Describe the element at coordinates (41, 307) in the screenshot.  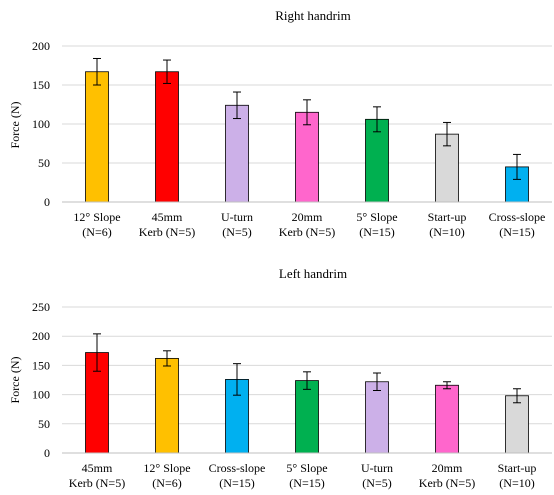
I see `y-tick-label: 250` at that location.